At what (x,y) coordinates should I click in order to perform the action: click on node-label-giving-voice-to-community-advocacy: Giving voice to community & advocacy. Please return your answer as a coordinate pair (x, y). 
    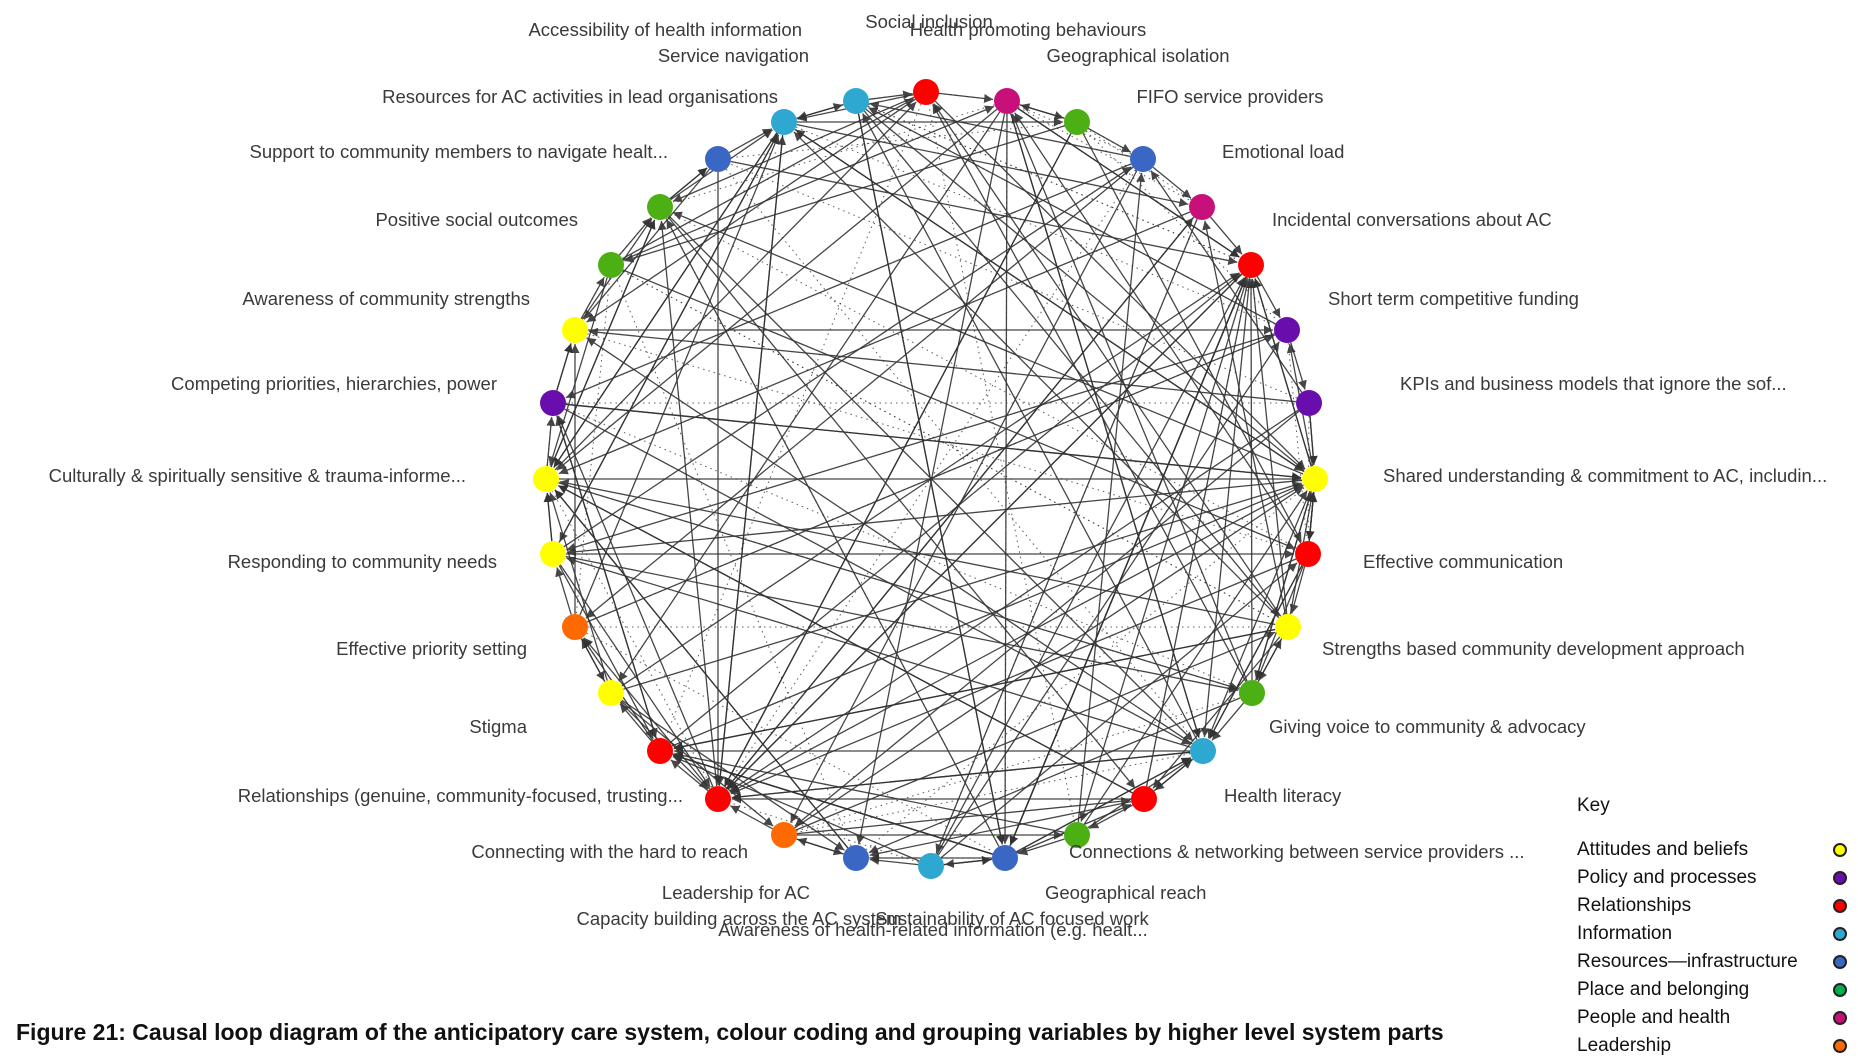
    Looking at the image, I should click on (1427, 726).